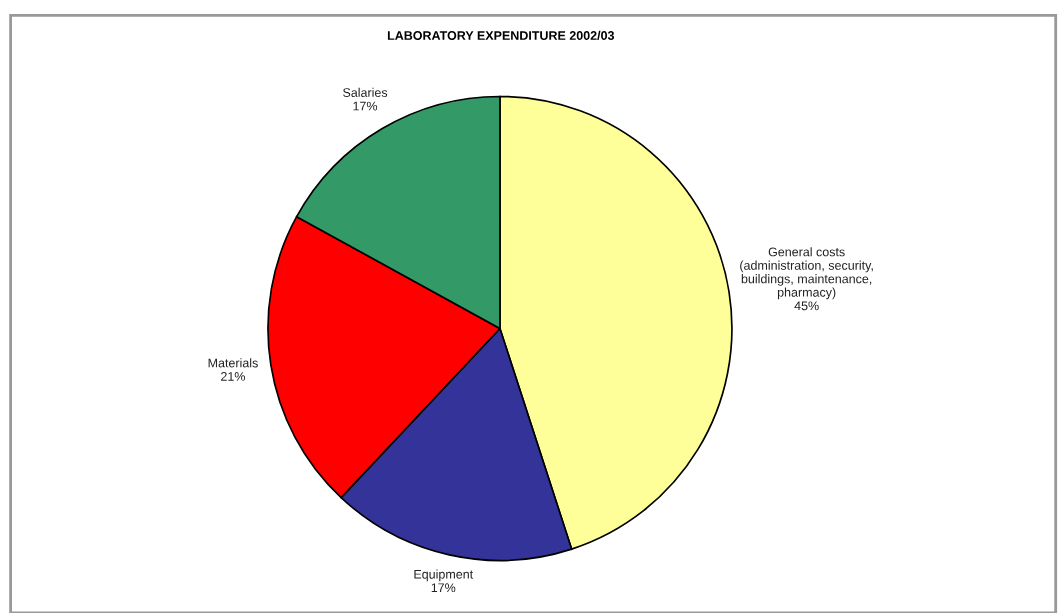  What do you see at coordinates (365, 92) in the screenshot?
I see `slice-label: Salaries` at bounding box center [365, 92].